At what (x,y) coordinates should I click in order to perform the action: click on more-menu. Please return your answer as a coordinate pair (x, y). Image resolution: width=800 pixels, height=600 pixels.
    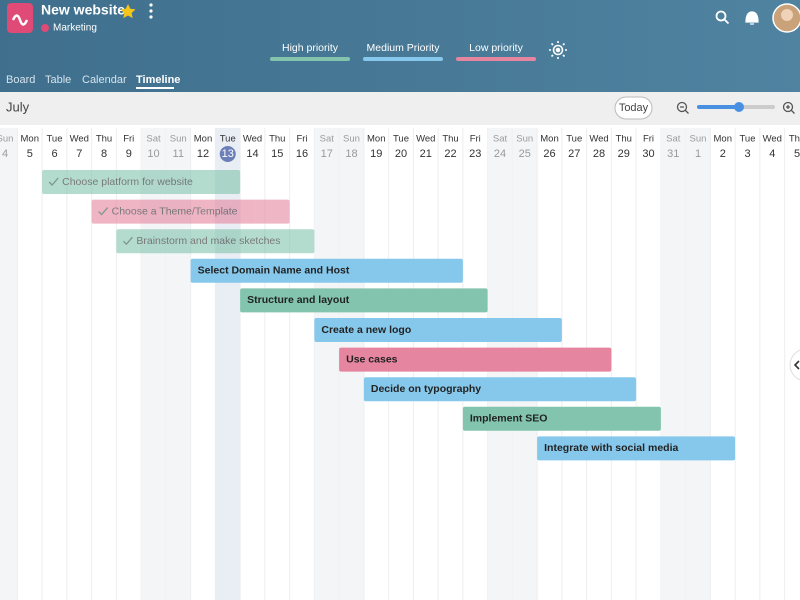
    Looking at the image, I should click on (151, 11).